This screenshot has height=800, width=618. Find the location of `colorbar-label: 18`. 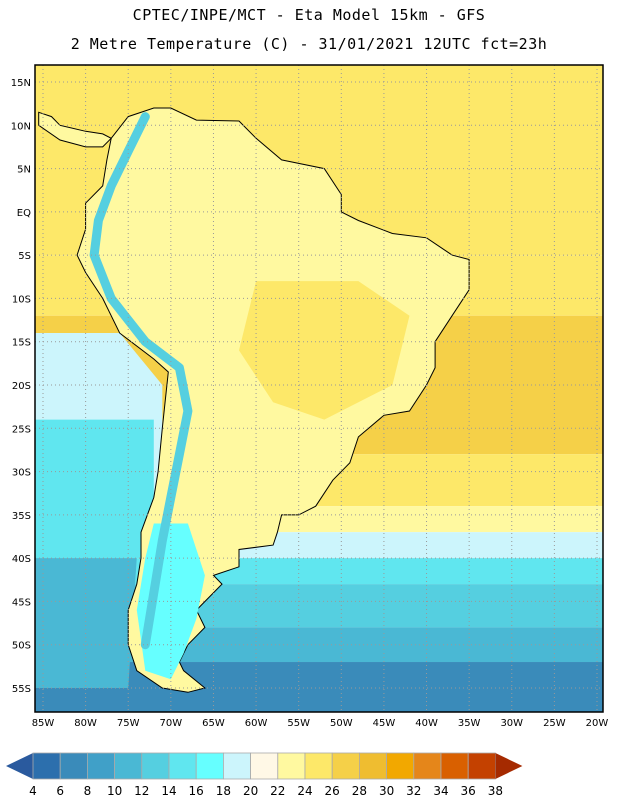

colorbar-label: 18 is located at coordinates (223, 791).